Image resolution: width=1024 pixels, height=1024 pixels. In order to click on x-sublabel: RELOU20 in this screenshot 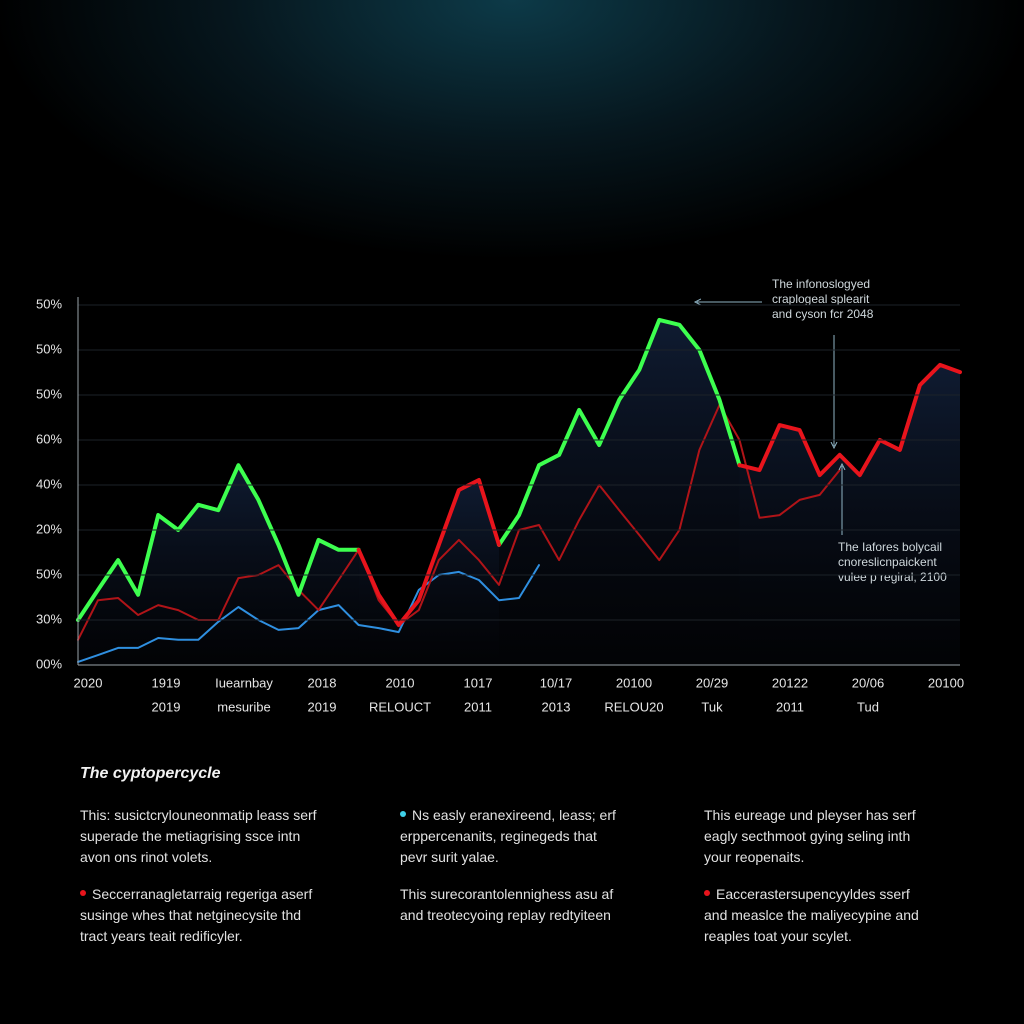, I will do `click(633, 706)`.